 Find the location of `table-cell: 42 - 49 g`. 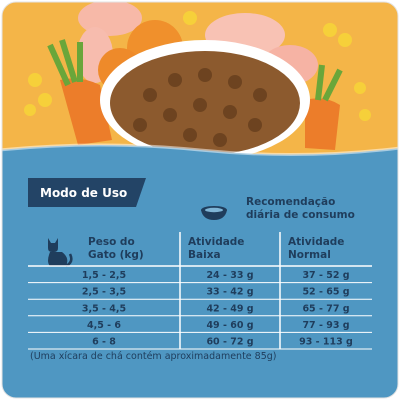

table-cell: 42 - 49 g is located at coordinates (229, 308).